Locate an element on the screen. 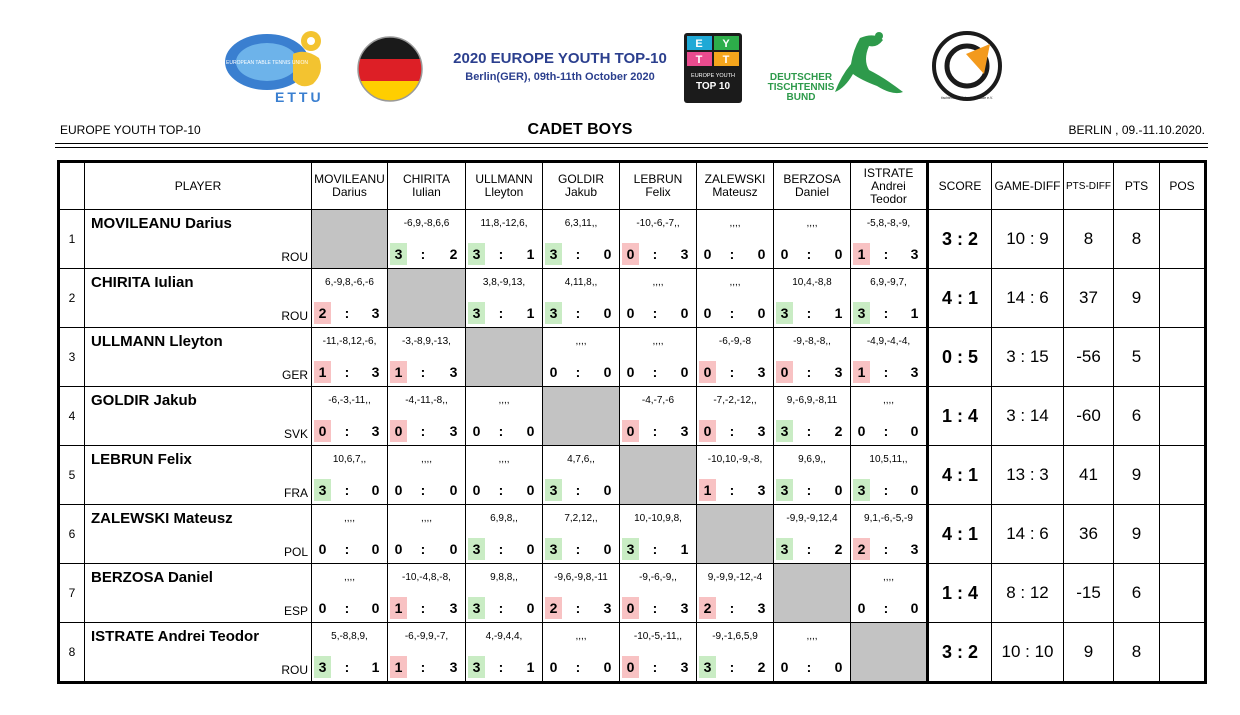 The width and height of the screenshot is (1240, 715). row-number: 2 is located at coordinates (71, 298).